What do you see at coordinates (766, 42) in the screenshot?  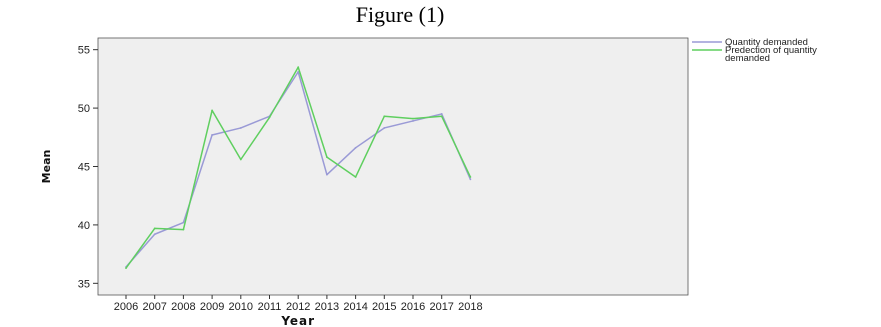 I see `legend-label-1: Quantity demanded` at bounding box center [766, 42].